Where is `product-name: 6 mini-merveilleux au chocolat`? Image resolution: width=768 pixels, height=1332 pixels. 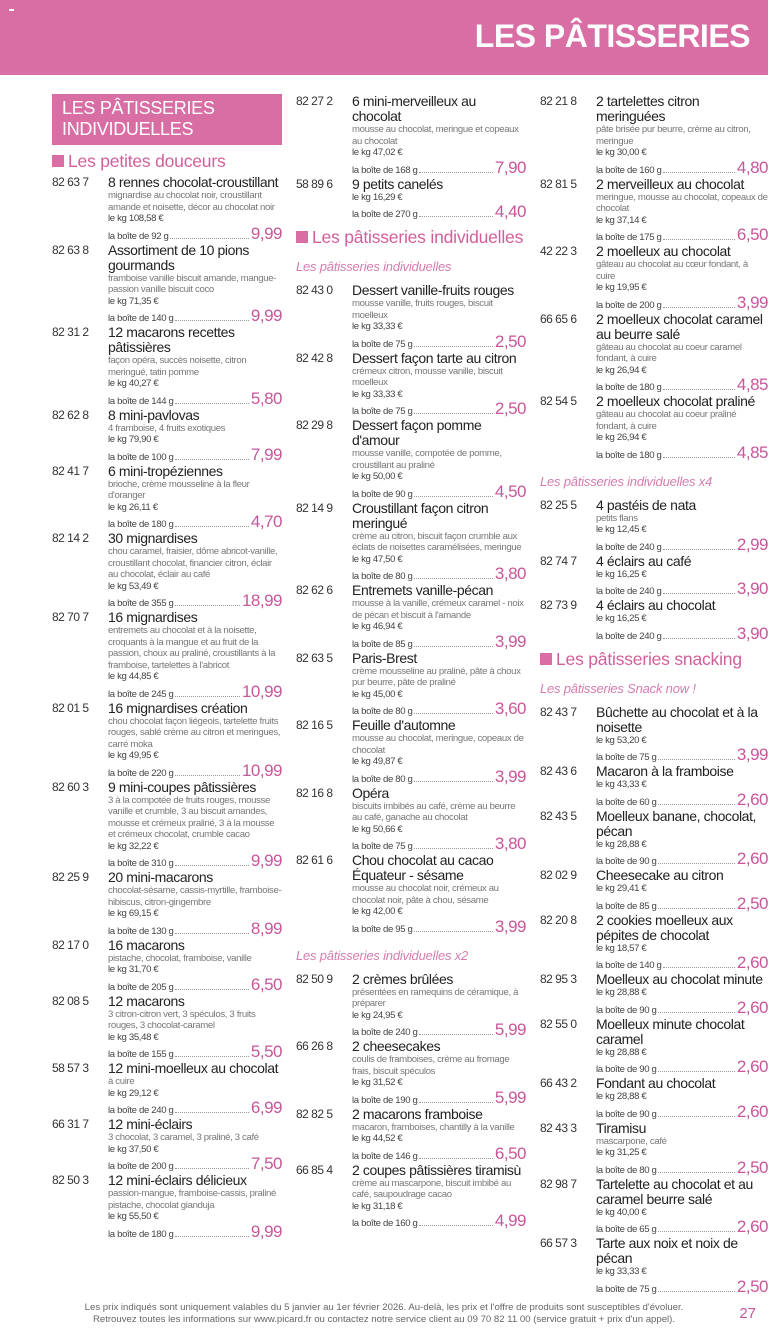 product-name: 6 mini-merveilleux au chocolat is located at coordinates (414, 108).